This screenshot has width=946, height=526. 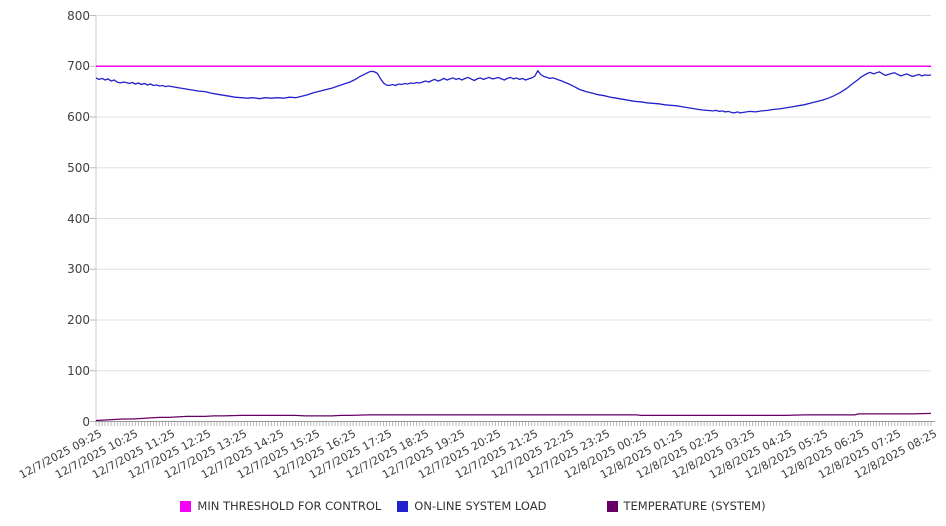 I want to click on legend-item-min-threshold: MIN THRESHOLD FOR CONTROL, so click(x=280, y=506).